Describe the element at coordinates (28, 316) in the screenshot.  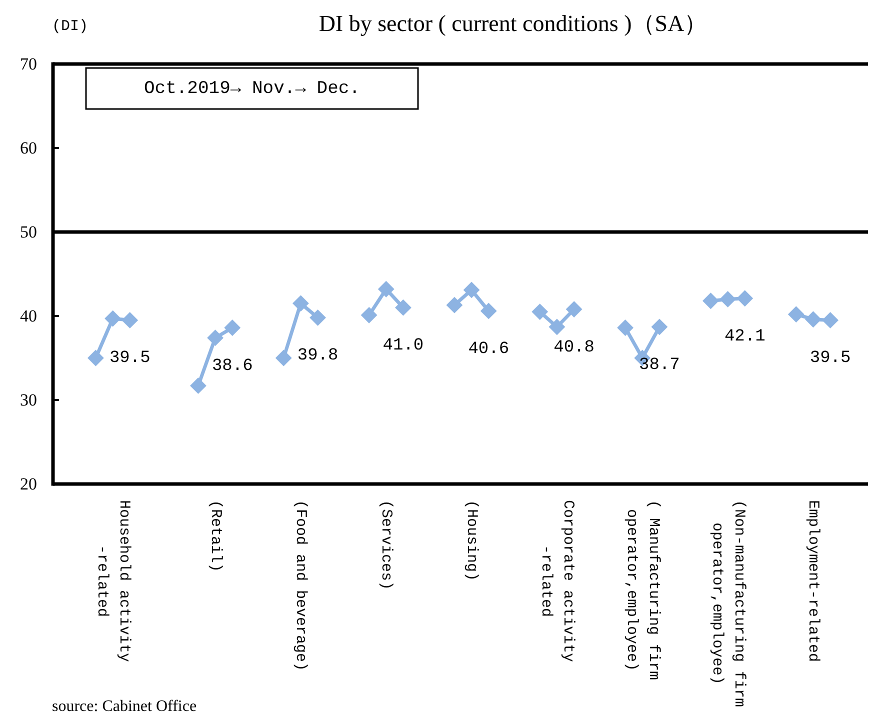
I see `y-tick-label: 40` at that location.